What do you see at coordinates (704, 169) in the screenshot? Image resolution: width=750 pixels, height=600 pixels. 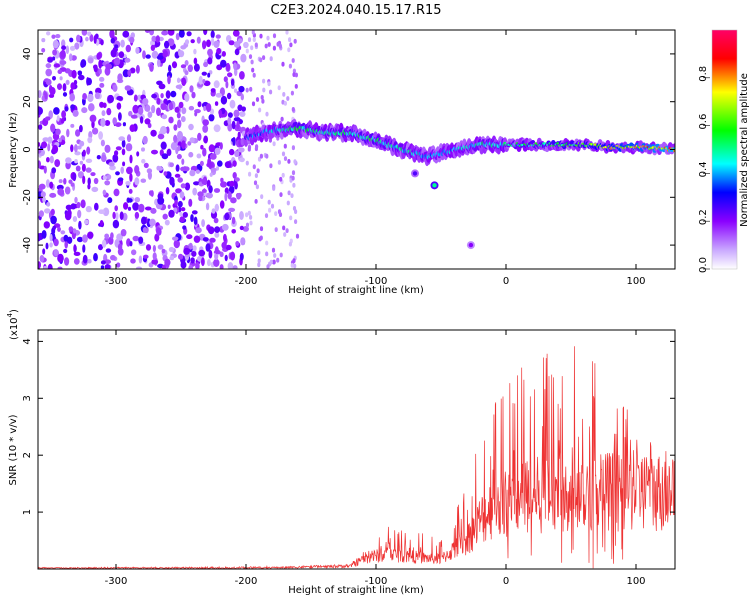 I see `colorbar-ticks: 0.0 0.2 0.4 0.6 0.8` at bounding box center [704, 169].